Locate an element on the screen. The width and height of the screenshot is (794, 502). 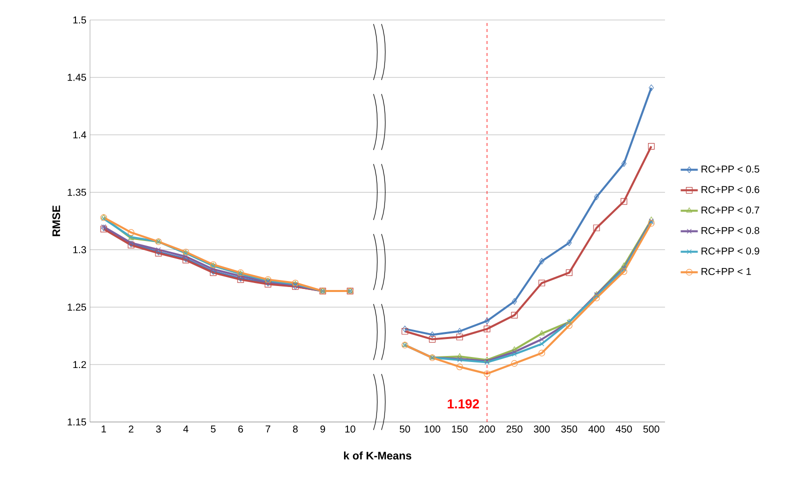
y-tick-label: 1.5 is located at coordinates (79, 20).